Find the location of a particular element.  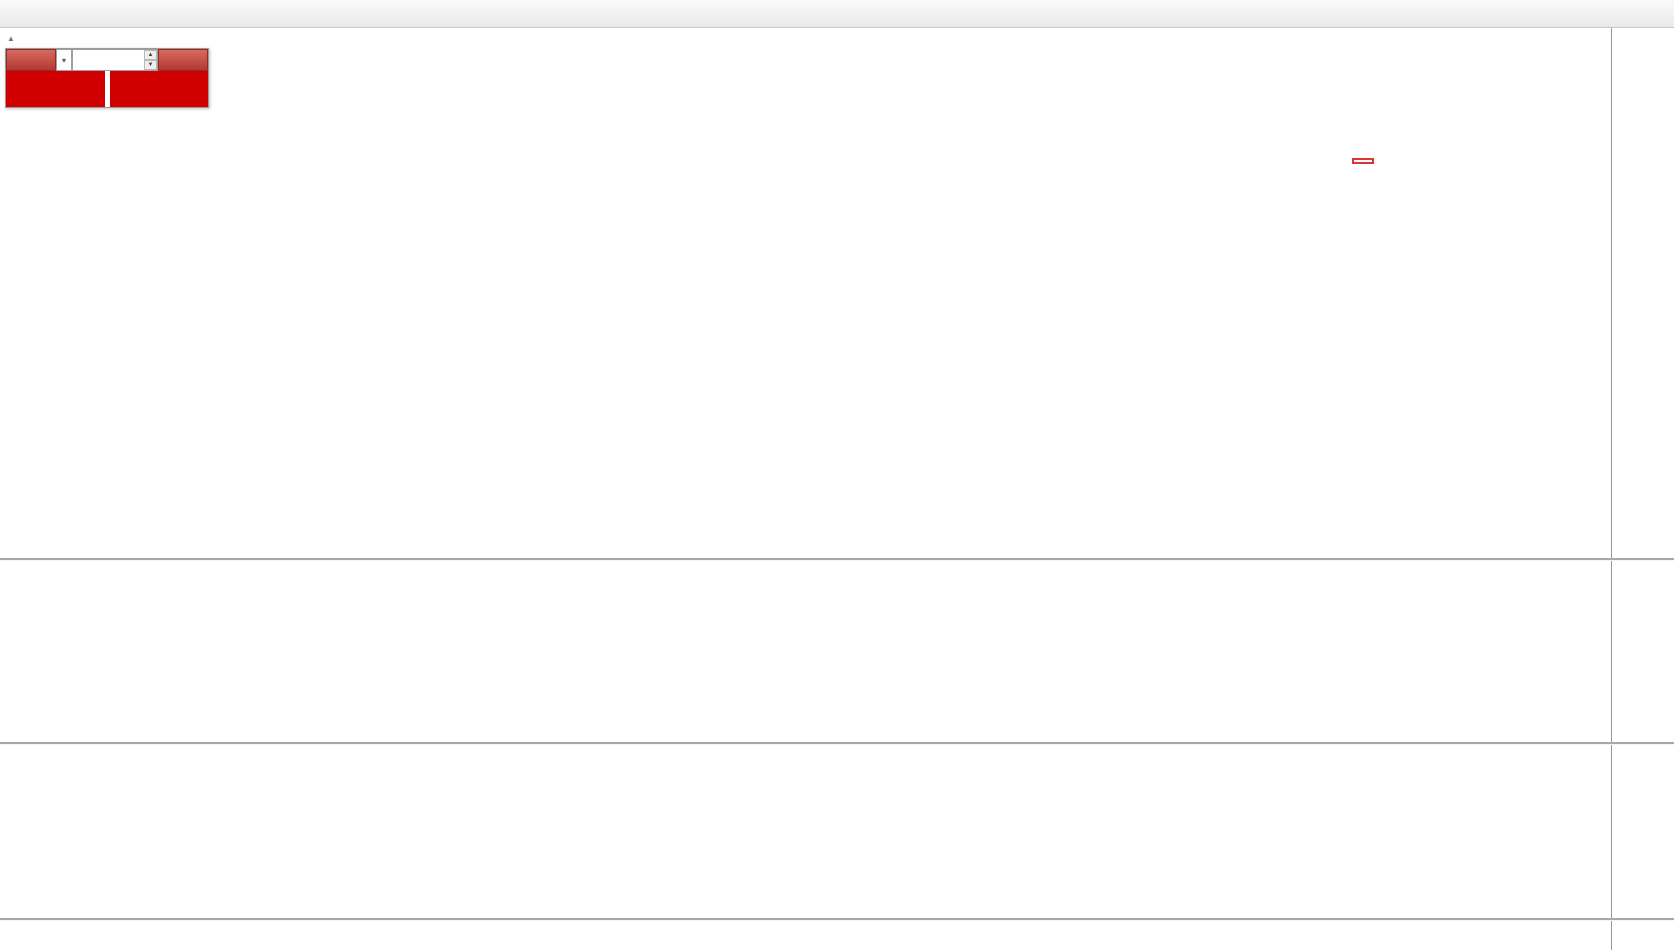

symbol-marker-icon: ▲ is located at coordinates (11, 38).